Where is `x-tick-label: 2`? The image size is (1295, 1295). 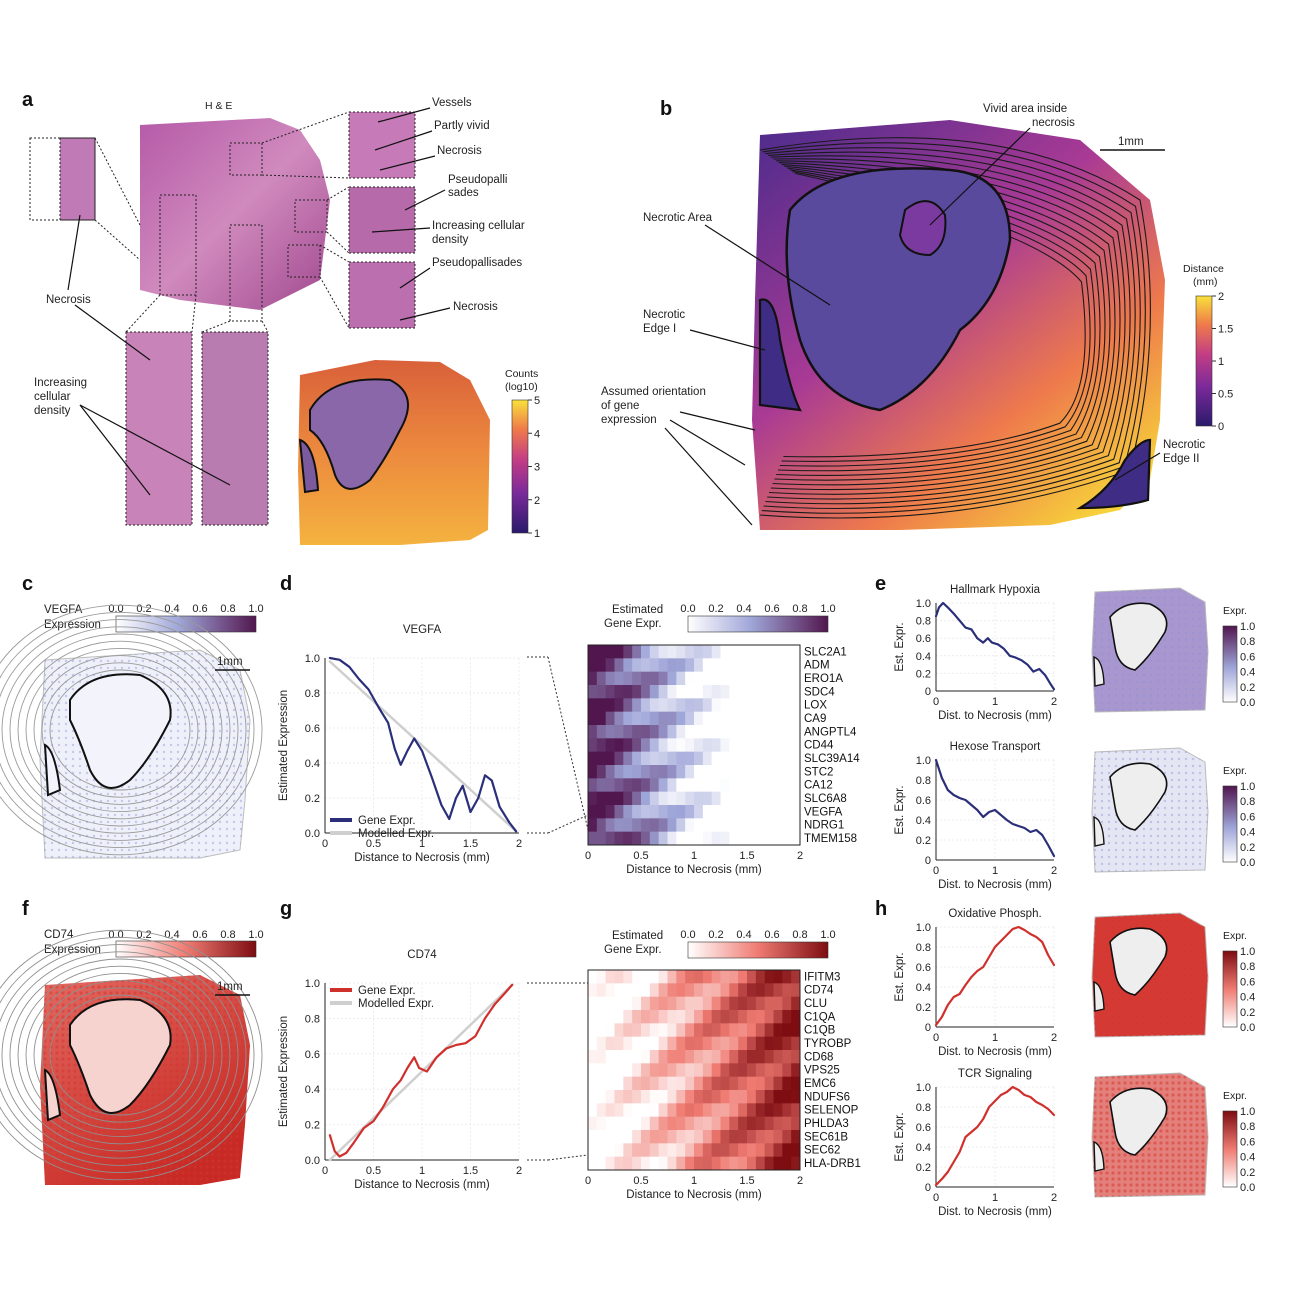
x-tick-label: 2 is located at coordinates (519, 1171).